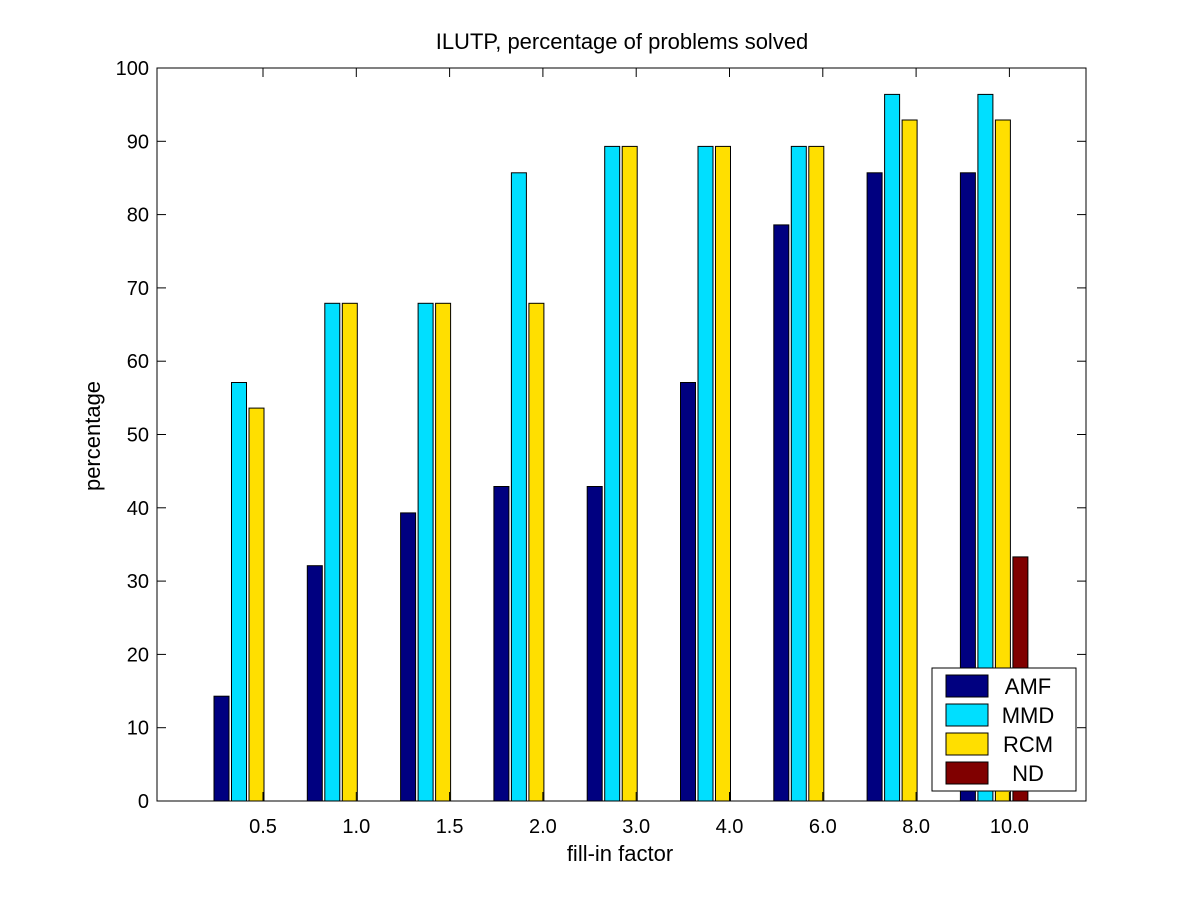 The image size is (1200, 900). Describe the element at coordinates (1028, 715) in the screenshot. I see `legend-label-mmd: MMD` at that location.